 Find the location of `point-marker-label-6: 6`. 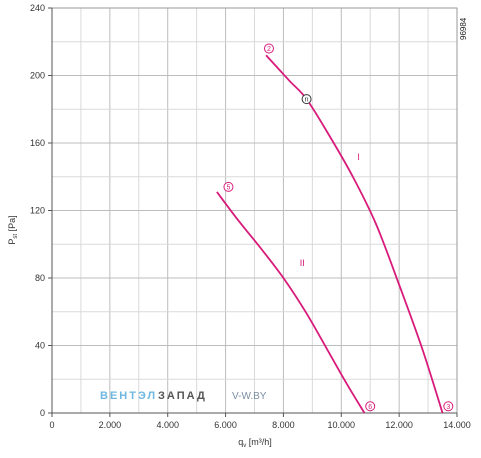

point-marker-label-6: 6 is located at coordinates (370, 407).